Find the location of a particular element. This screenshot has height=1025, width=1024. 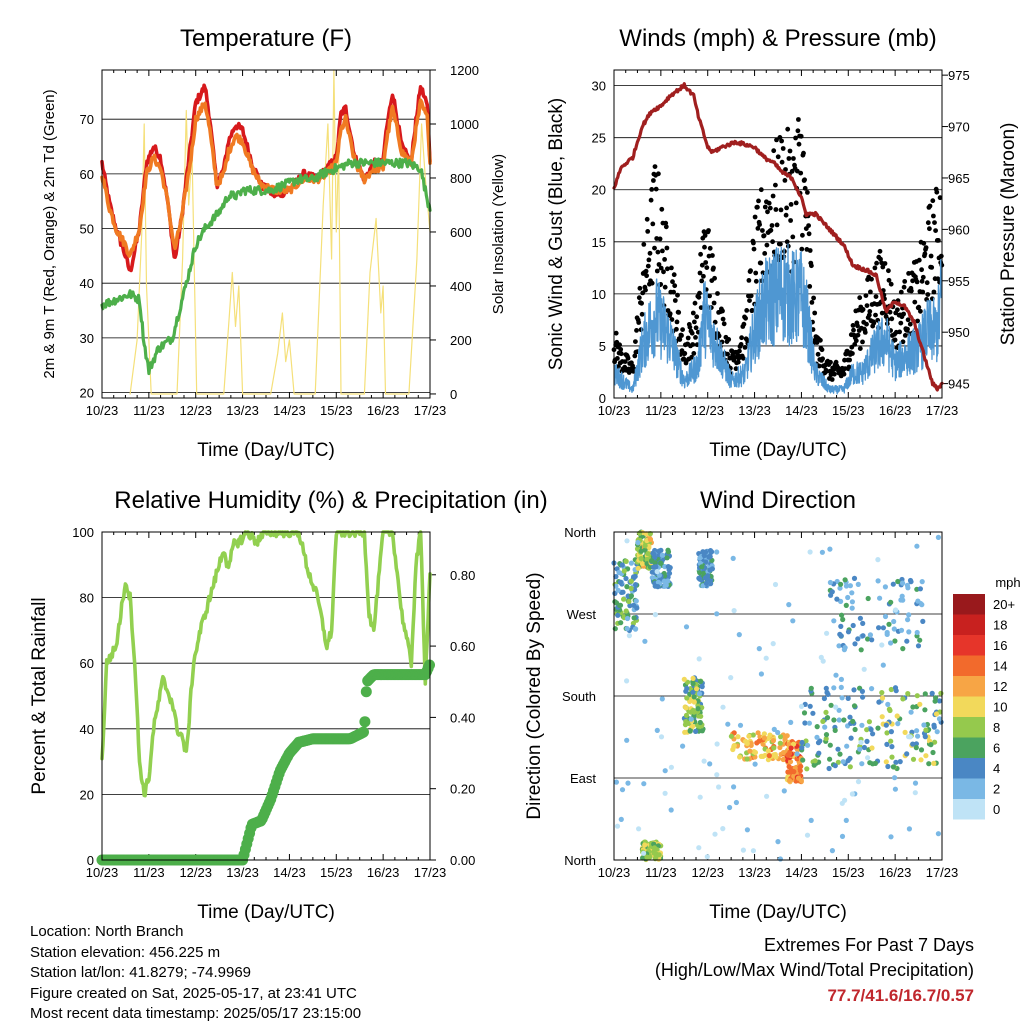

colorbar-label: 2 is located at coordinates (996, 789).